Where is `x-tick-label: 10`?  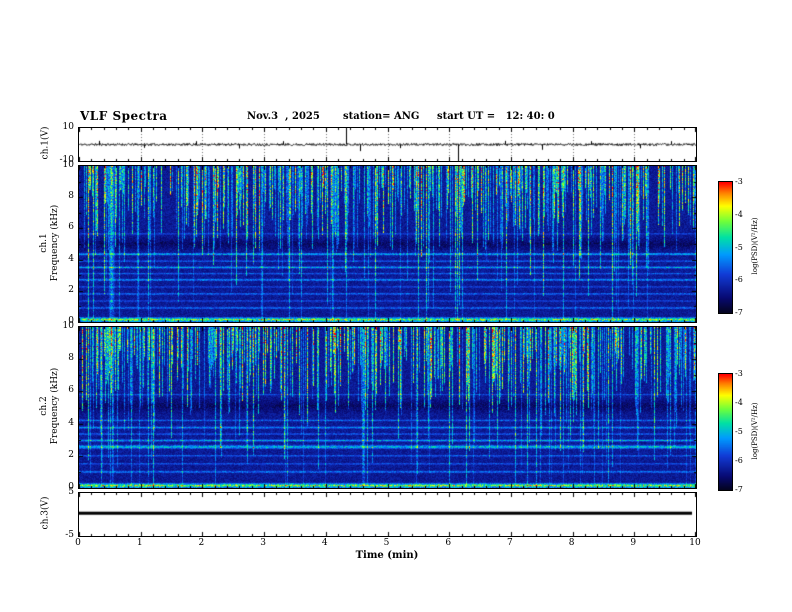
x-tick-label: 10 is located at coordinates (695, 543).